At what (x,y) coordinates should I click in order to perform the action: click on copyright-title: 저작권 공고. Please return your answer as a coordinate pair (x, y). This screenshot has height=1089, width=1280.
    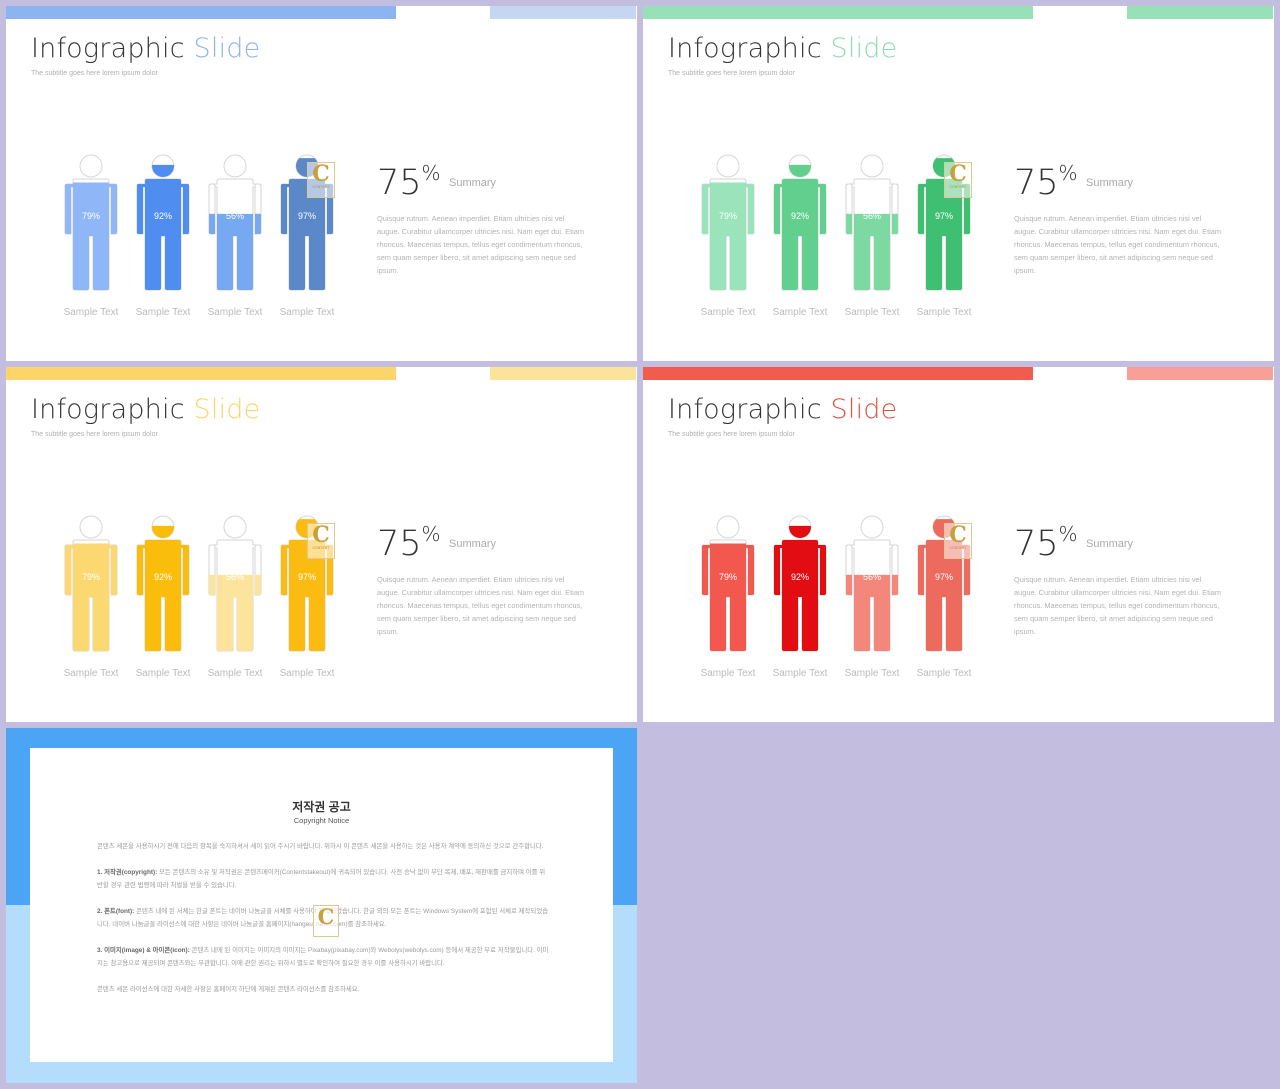
    Looking at the image, I should click on (321, 807).